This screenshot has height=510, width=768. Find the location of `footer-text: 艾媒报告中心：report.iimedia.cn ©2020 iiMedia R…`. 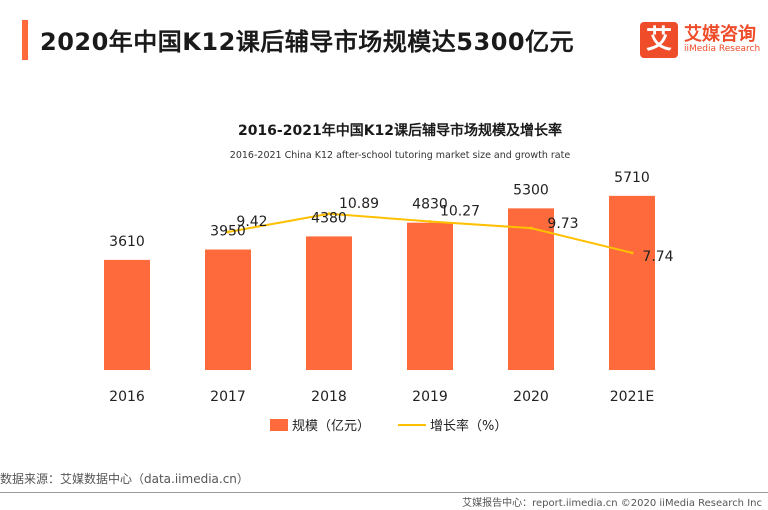

footer-text: 艾媒报告中心：report.iimedia.cn ©2020 iiMedia R… is located at coordinates (612, 503).